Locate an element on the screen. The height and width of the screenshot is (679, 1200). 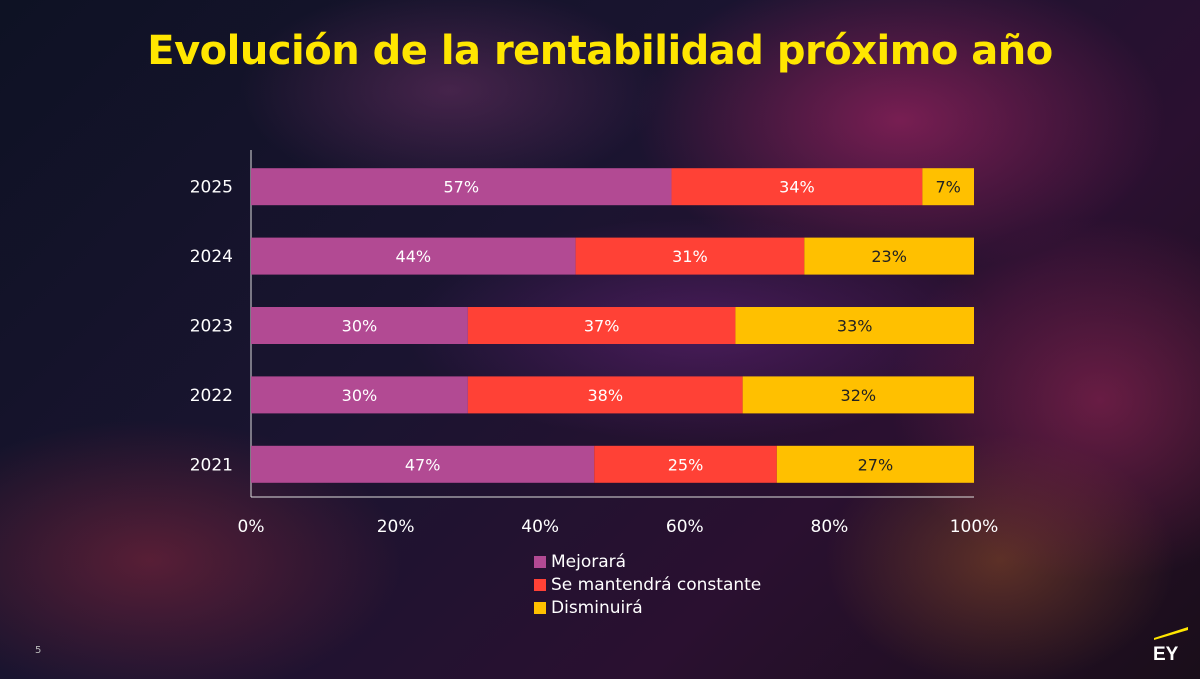
page-title: Evolución de la rentabilidad próximo año is located at coordinates (600, 51).